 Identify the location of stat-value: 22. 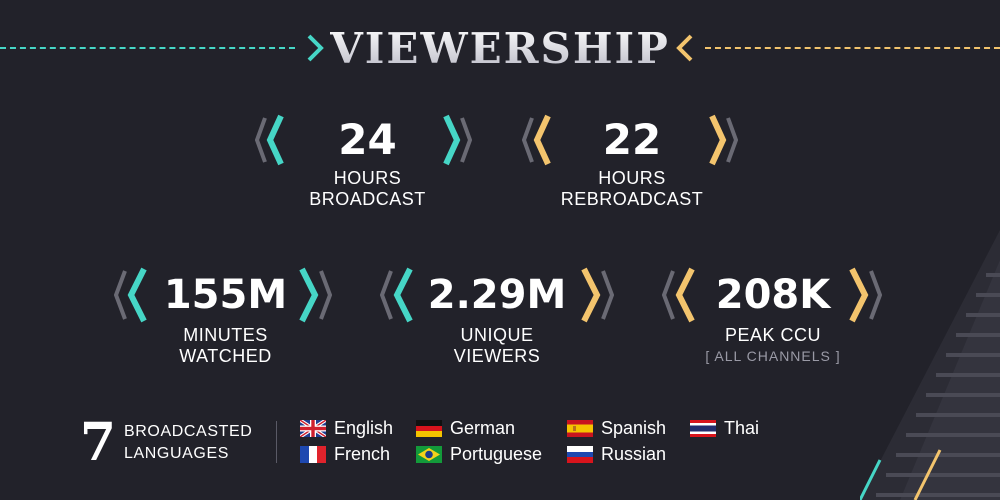
(632, 139).